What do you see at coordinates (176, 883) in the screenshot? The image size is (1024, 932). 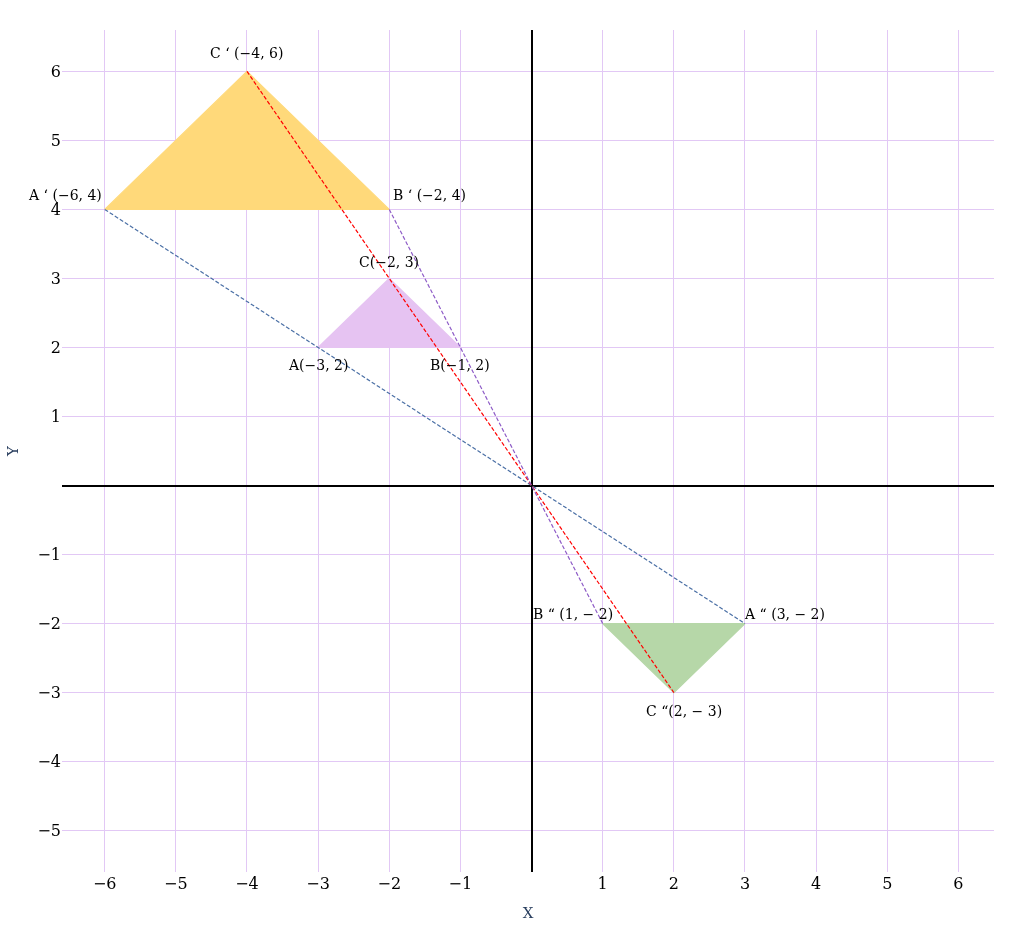 I see `x-tick-label: −5` at bounding box center [176, 883].